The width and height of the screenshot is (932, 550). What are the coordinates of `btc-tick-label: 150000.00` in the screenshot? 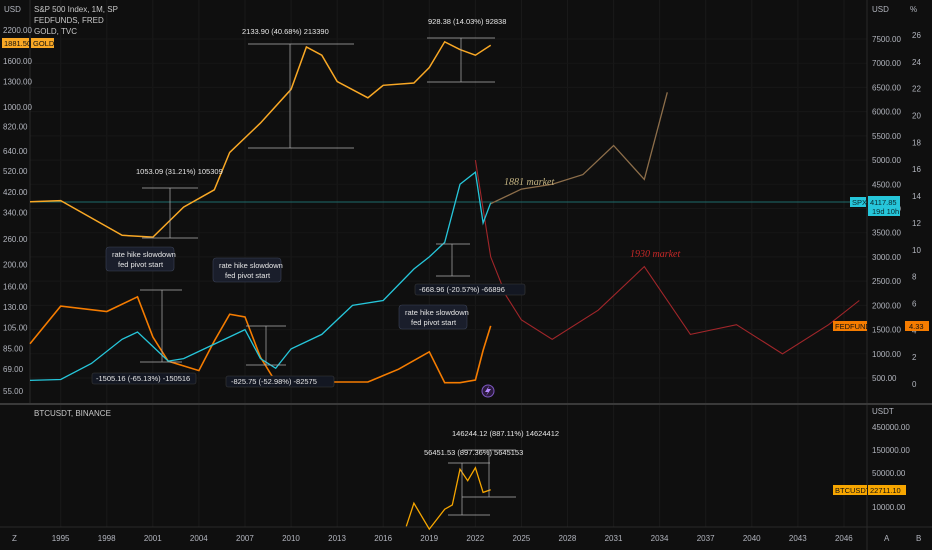 It's located at (891, 450).